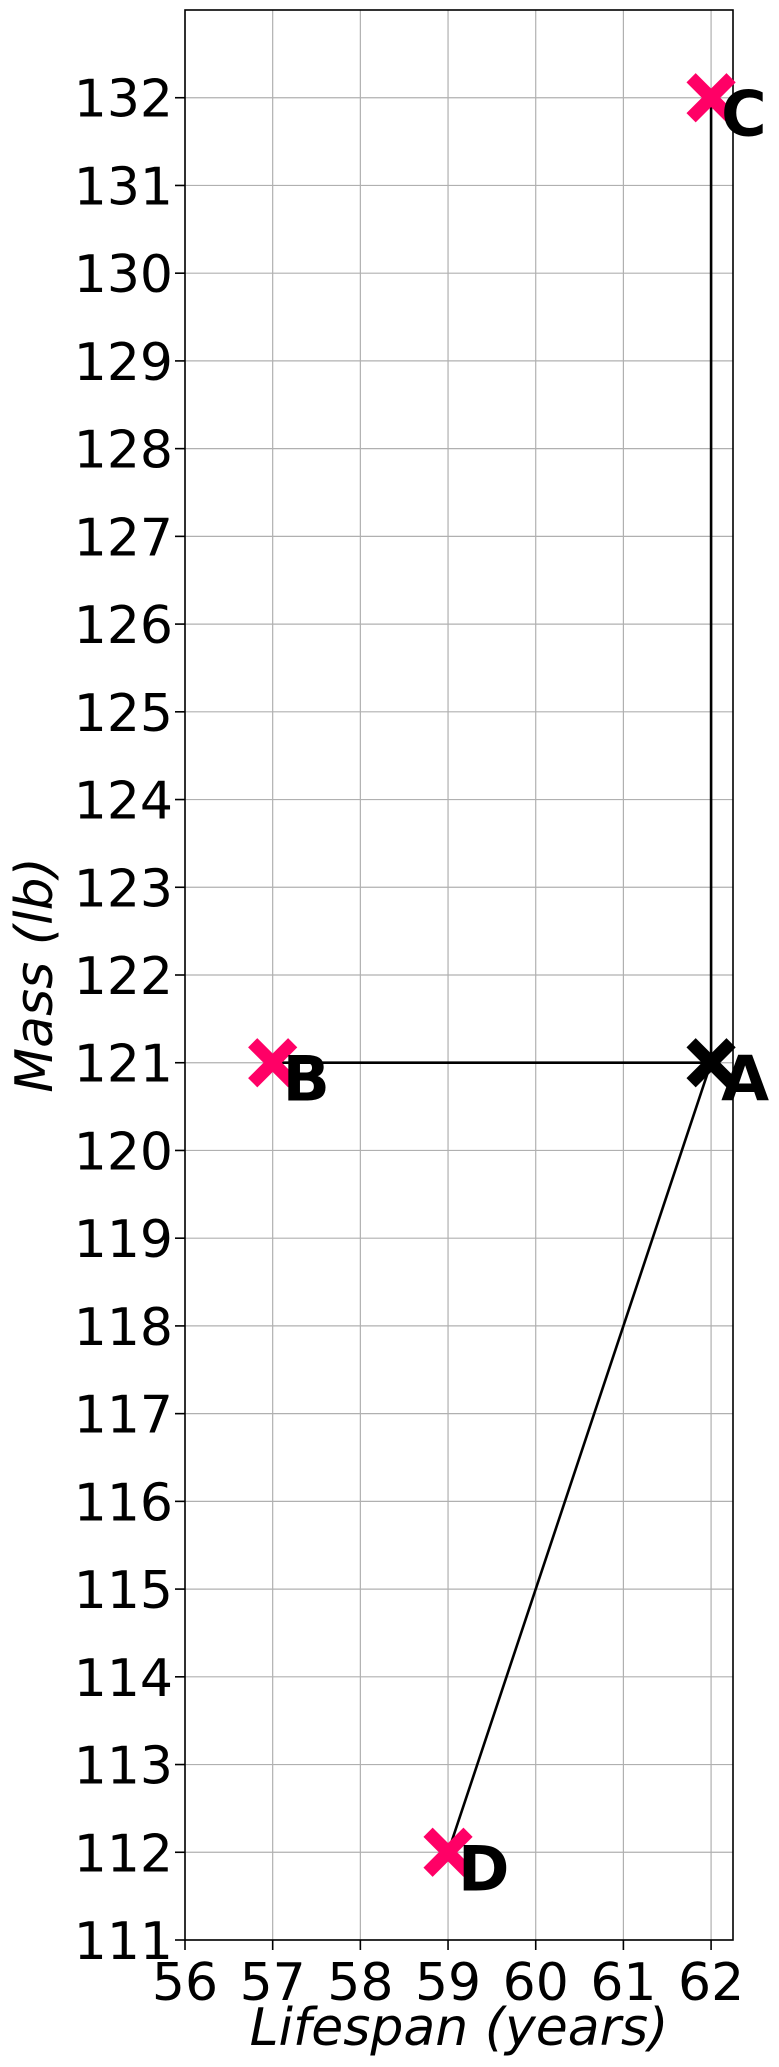 The height and width of the screenshot is (2067, 779). What do you see at coordinates (123, 626) in the screenshot?
I see `y-tick-label: 126` at bounding box center [123, 626].